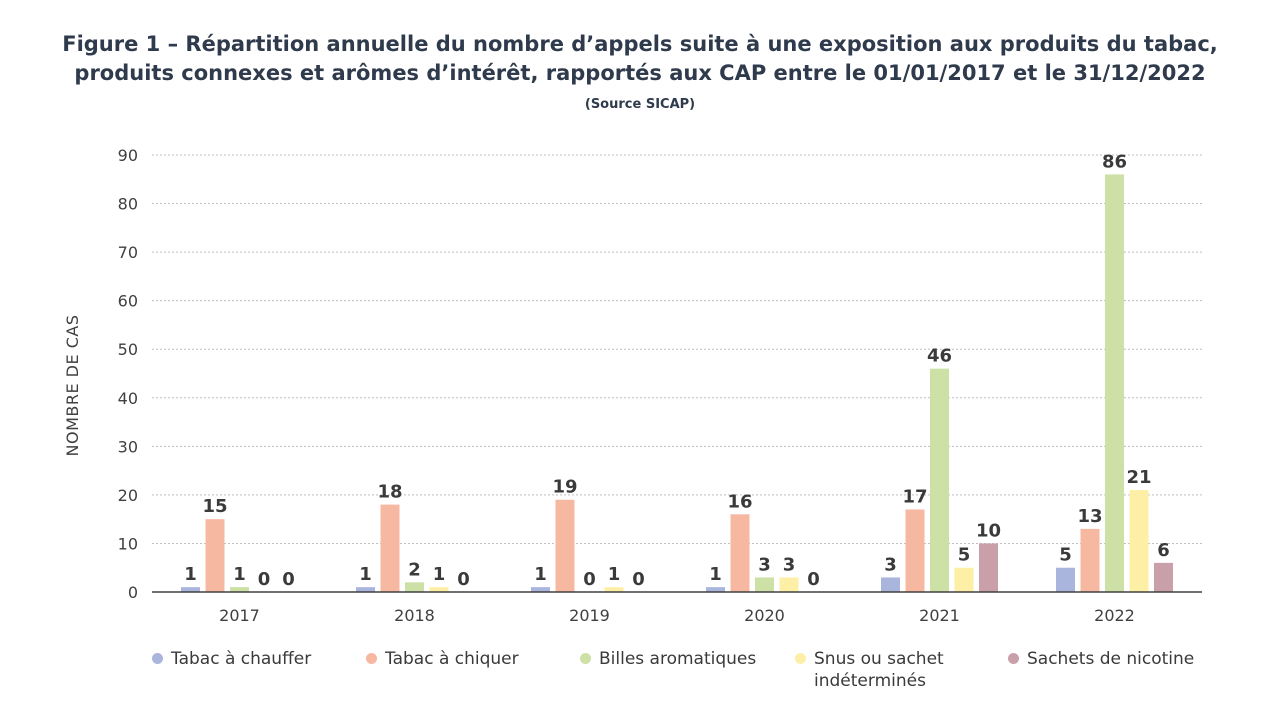  What do you see at coordinates (452, 659) in the screenshot?
I see `legend-label: Tabac à chiquer` at bounding box center [452, 659].